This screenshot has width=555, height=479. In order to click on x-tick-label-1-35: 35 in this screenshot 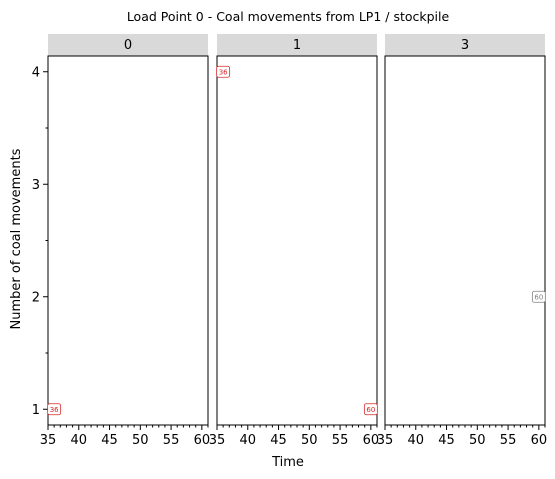, I will do `click(217, 440)`.